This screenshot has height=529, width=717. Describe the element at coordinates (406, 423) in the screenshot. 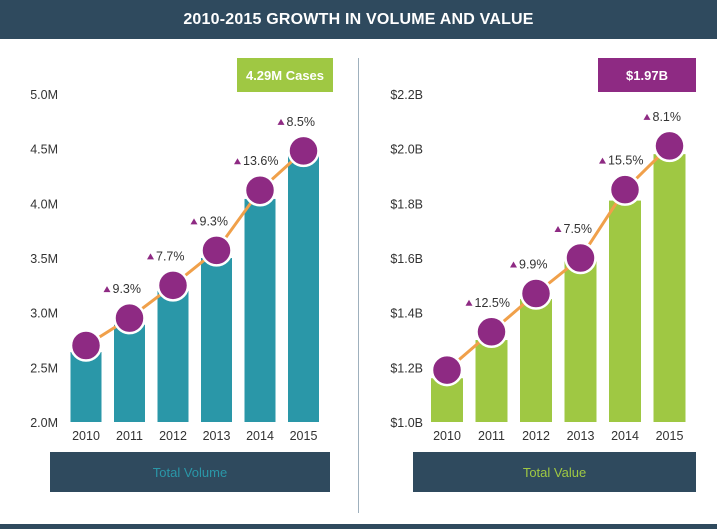

I see `y-tick-label: $1.0B` at that location.